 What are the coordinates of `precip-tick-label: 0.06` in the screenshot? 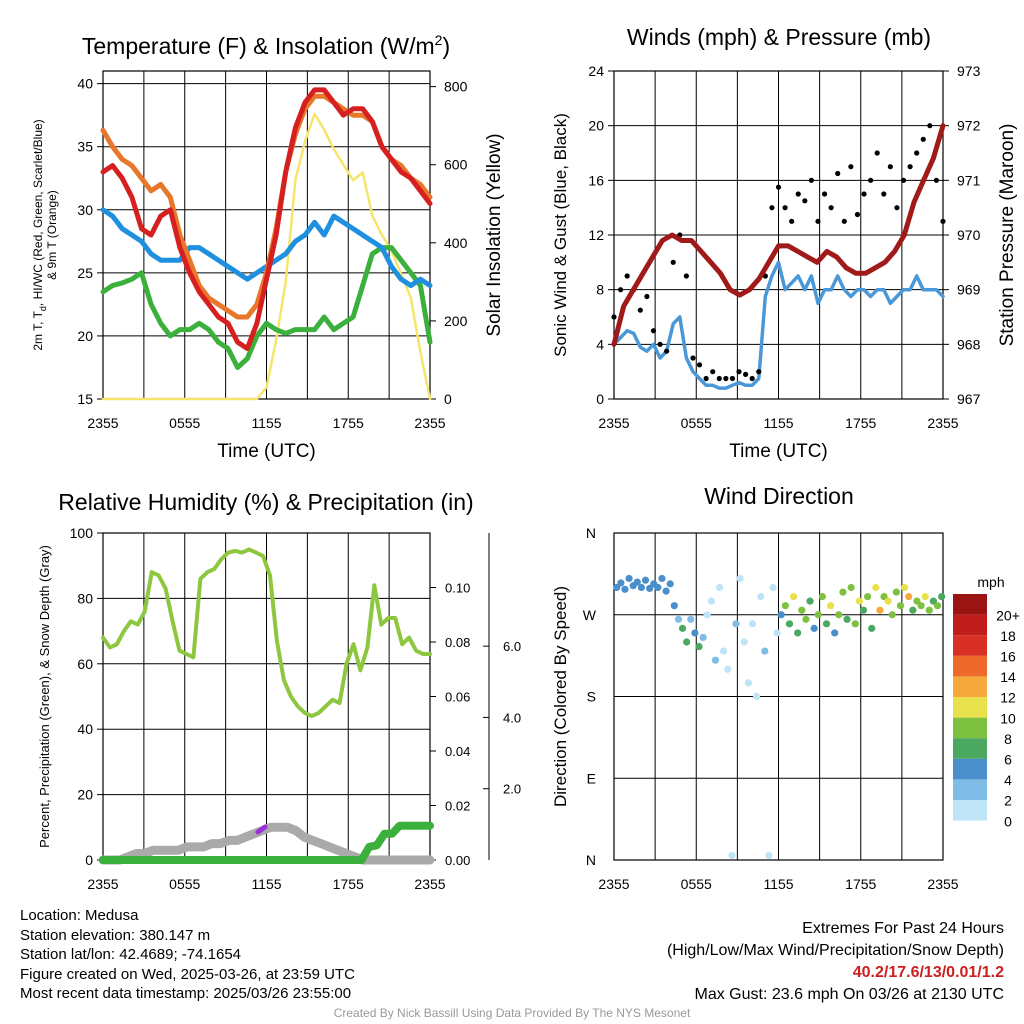 It's located at (457, 697).